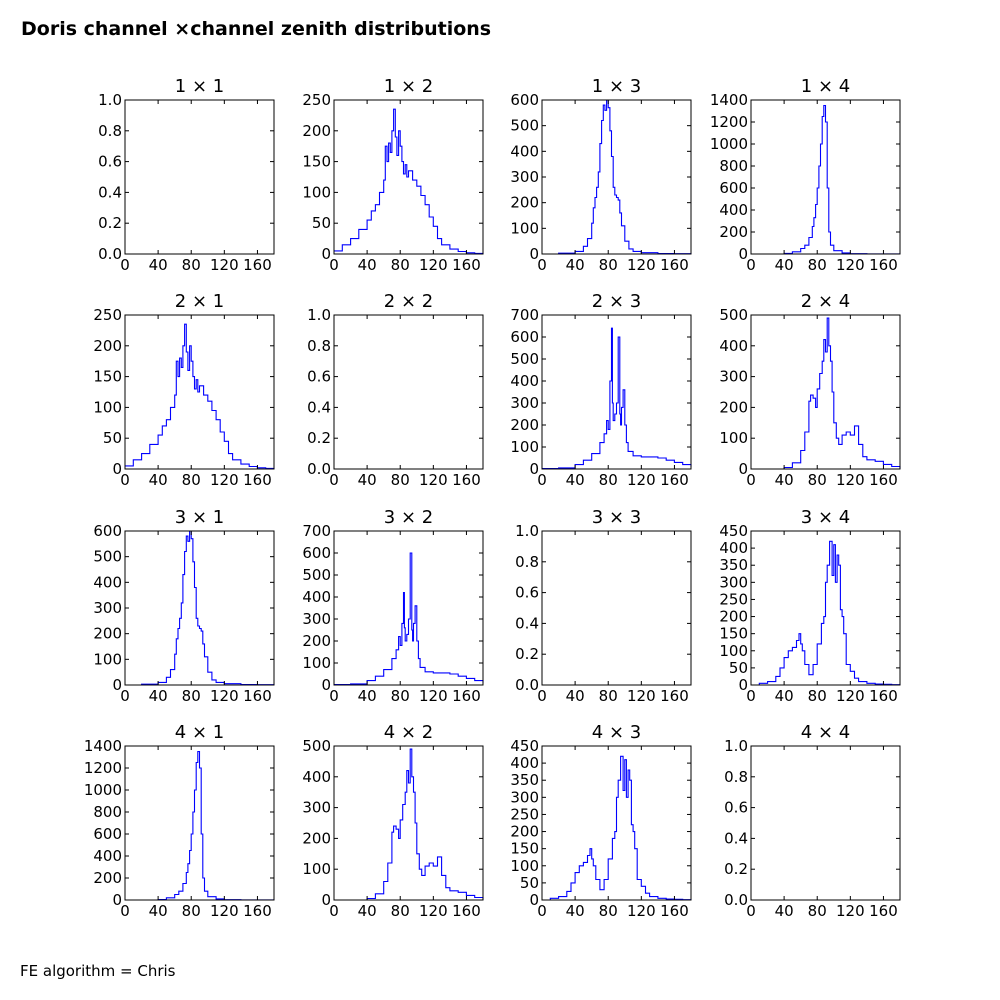 This screenshot has width=1000, height=1000. I want to click on subplot: 0 40 80 120 160 0 100 200 300 400 500 2 × 4, so click(810, 390).